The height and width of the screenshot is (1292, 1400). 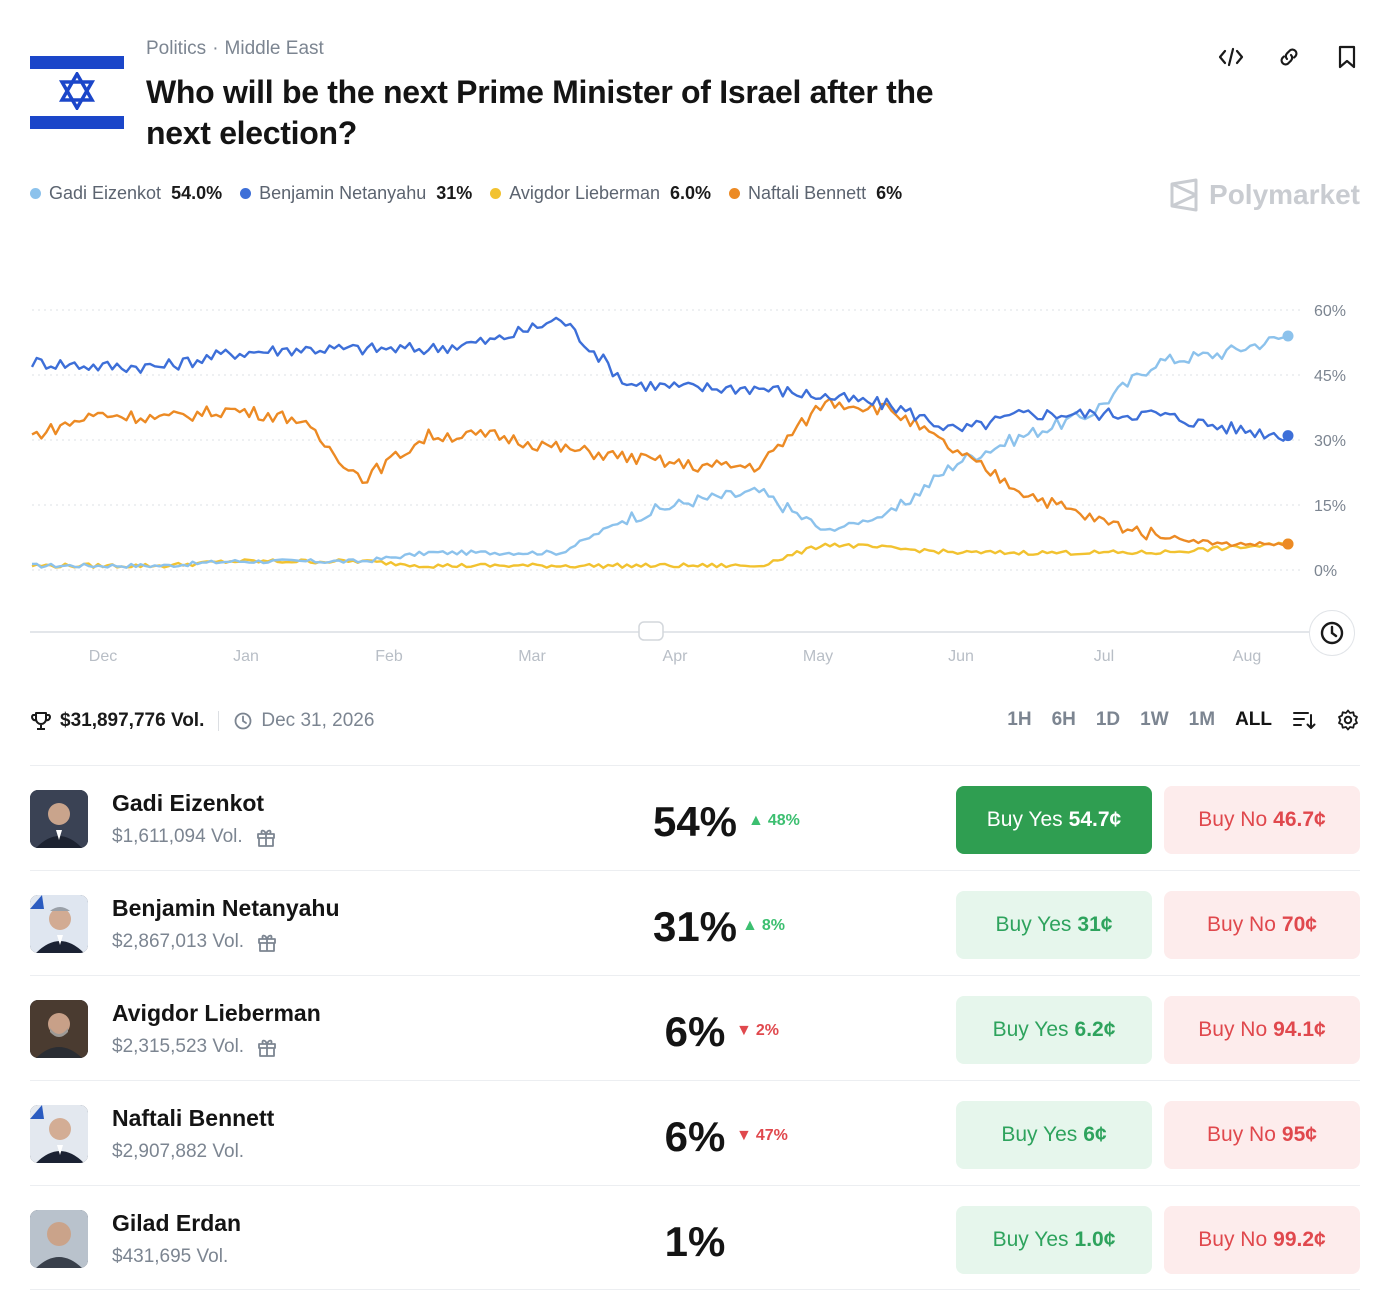 What do you see at coordinates (1330, 311) in the screenshot?
I see `y-tick-label: 60%` at bounding box center [1330, 311].